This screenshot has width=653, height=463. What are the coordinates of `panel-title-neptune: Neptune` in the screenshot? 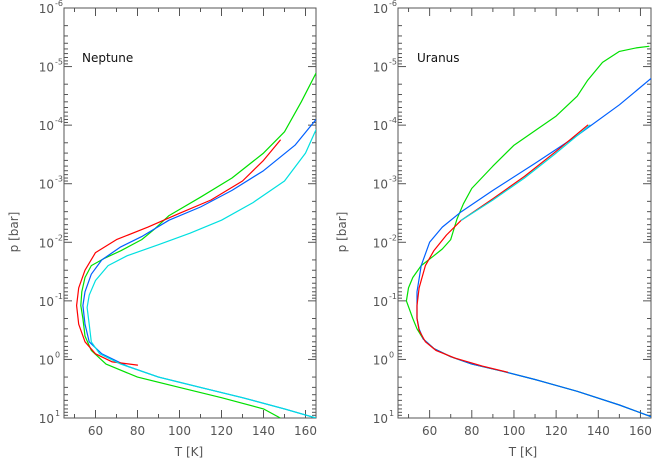 It's located at (107, 58).